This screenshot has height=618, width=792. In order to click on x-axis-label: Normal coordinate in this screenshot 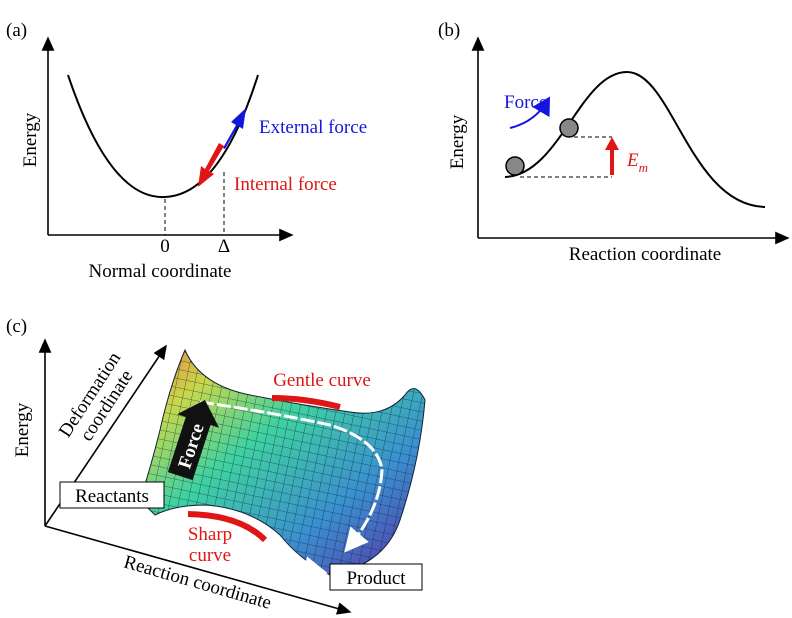, I will do `click(160, 271)`.